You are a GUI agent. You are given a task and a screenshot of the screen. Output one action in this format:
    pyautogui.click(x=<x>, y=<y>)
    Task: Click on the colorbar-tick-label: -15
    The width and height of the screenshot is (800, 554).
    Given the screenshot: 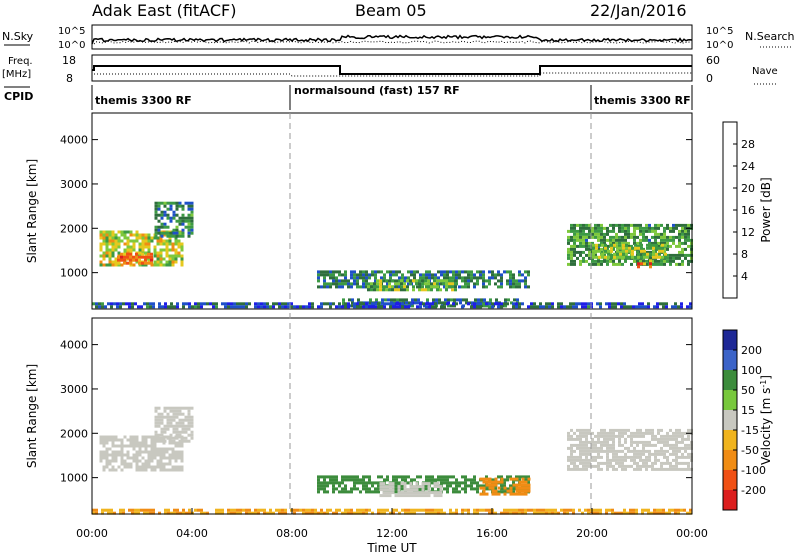 What is the action you would take?
    pyautogui.click(x=750, y=430)
    